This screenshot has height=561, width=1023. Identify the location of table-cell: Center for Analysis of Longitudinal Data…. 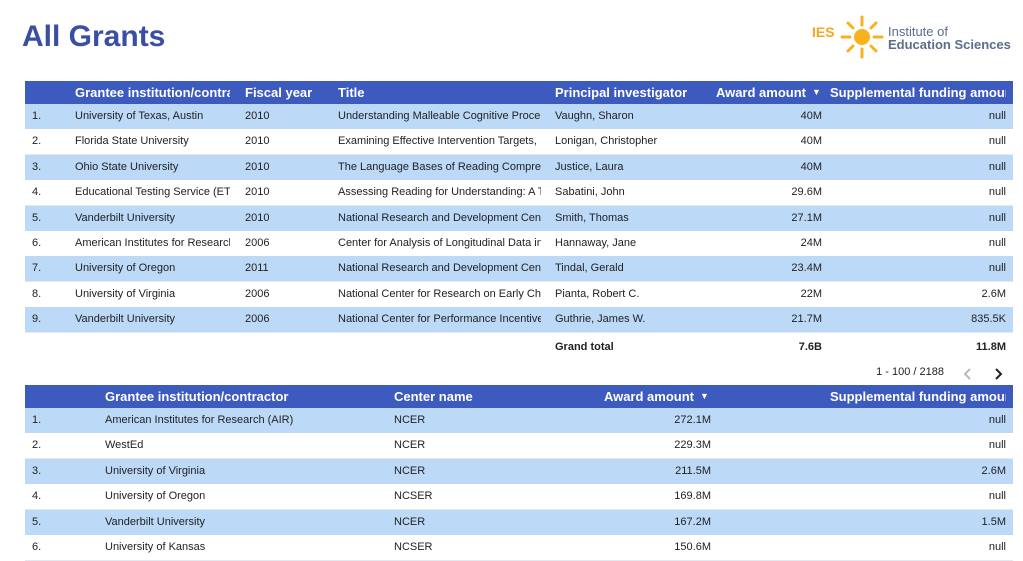
(439, 243).